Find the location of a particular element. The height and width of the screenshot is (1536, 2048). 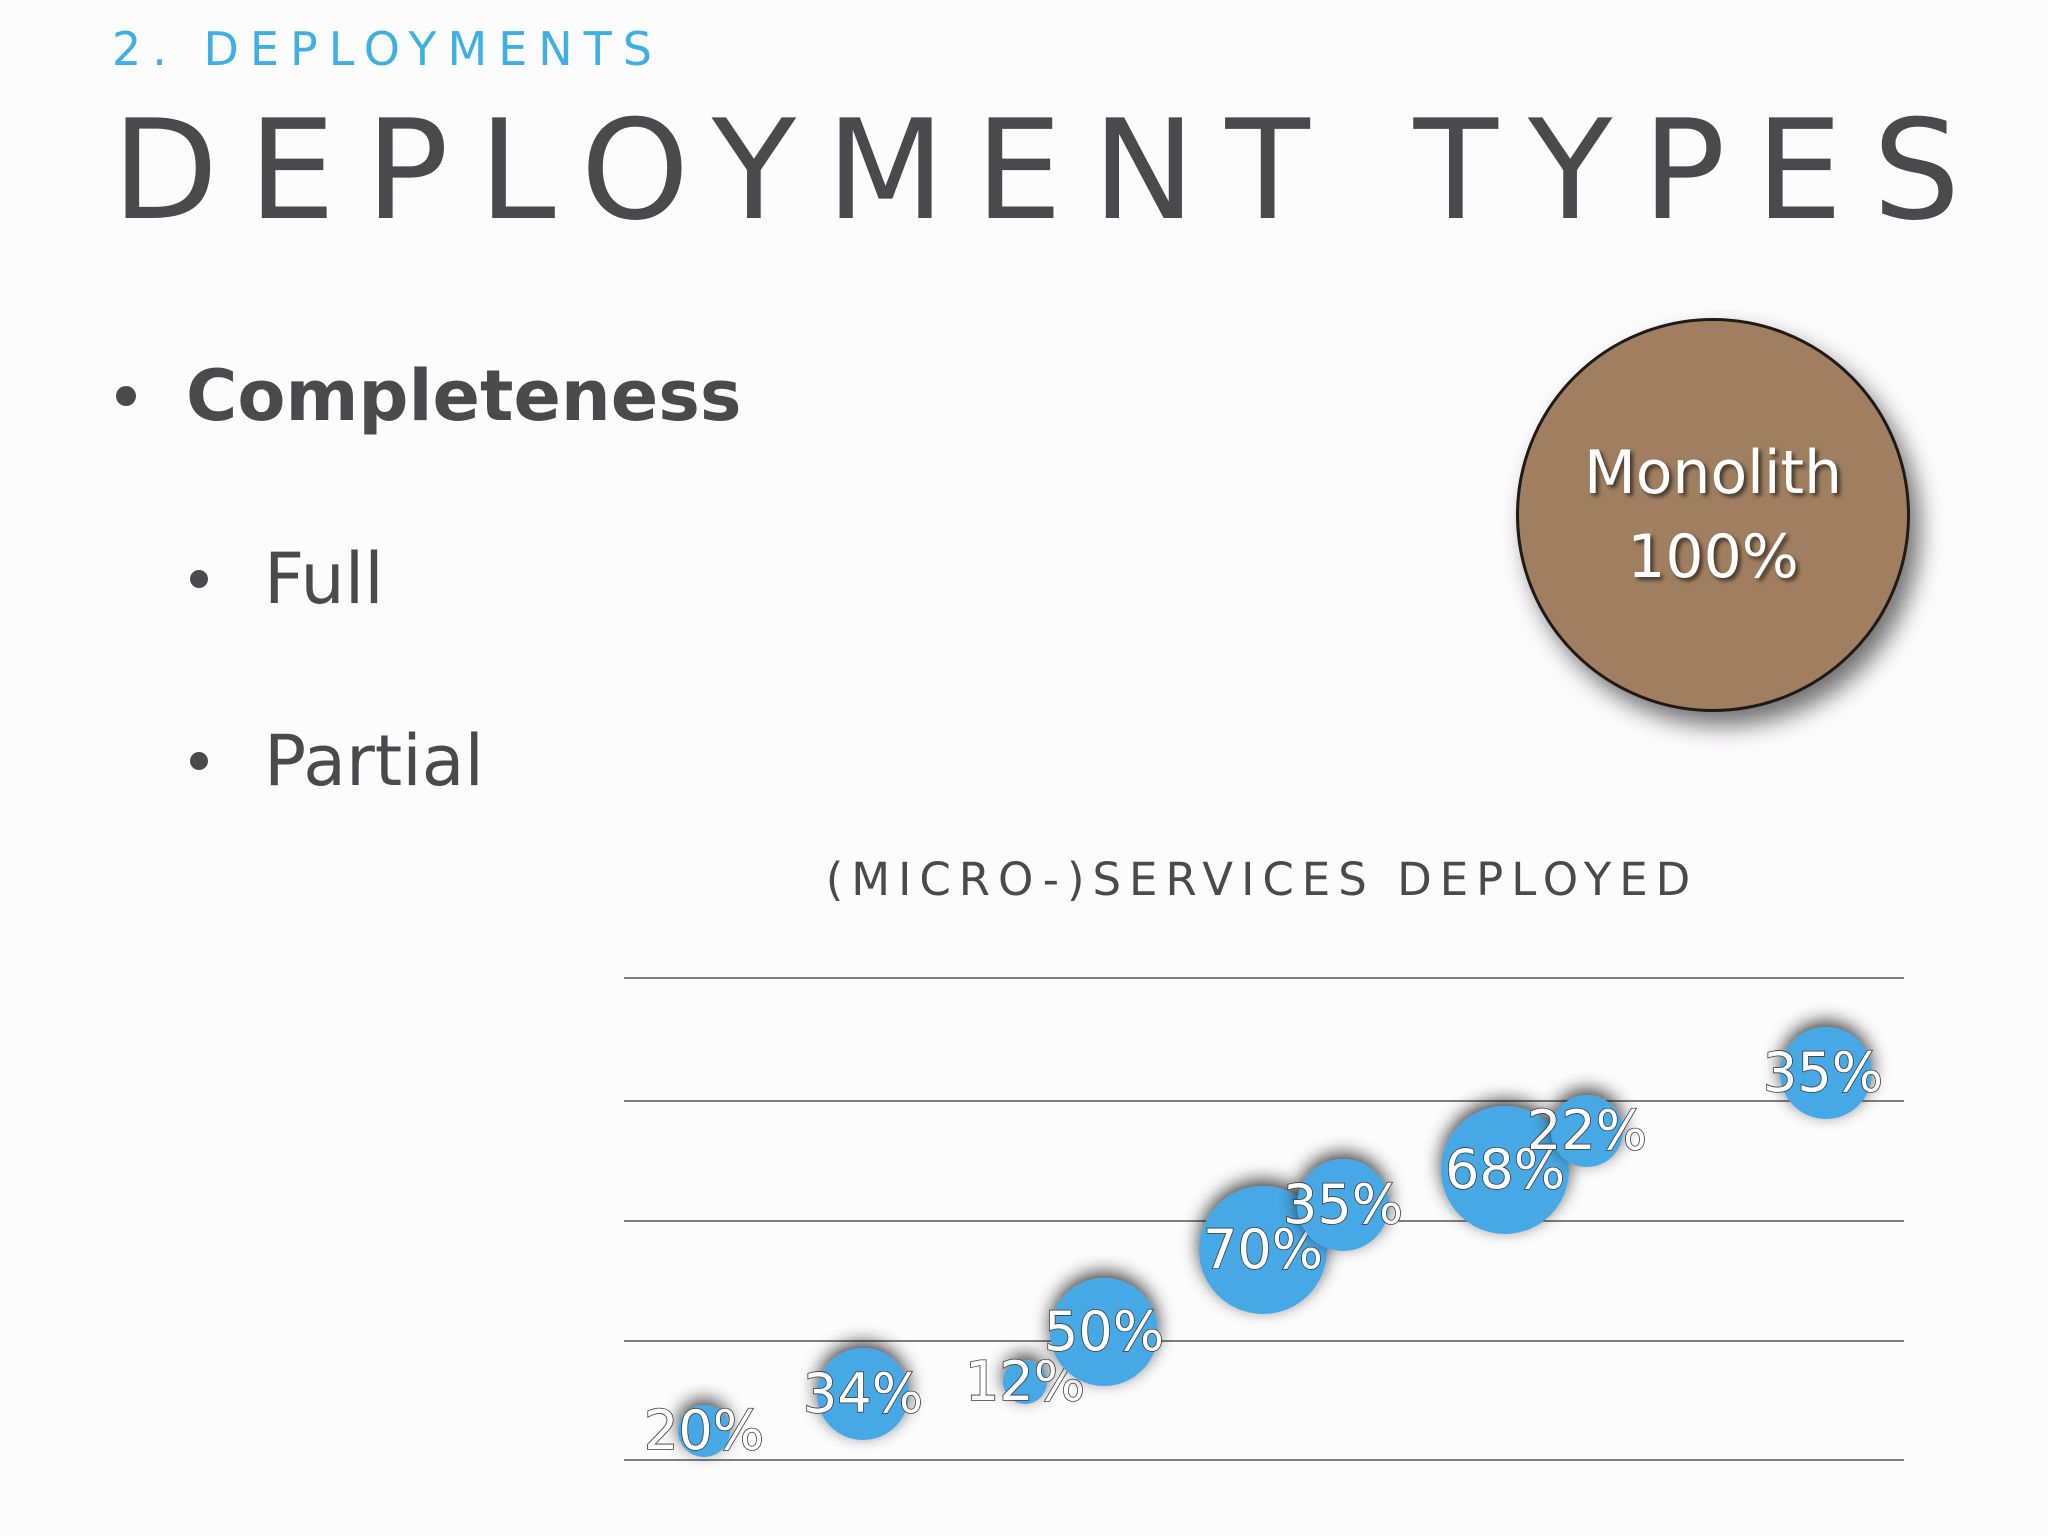

bubble-point: 22% is located at coordinates (1587, 1131).